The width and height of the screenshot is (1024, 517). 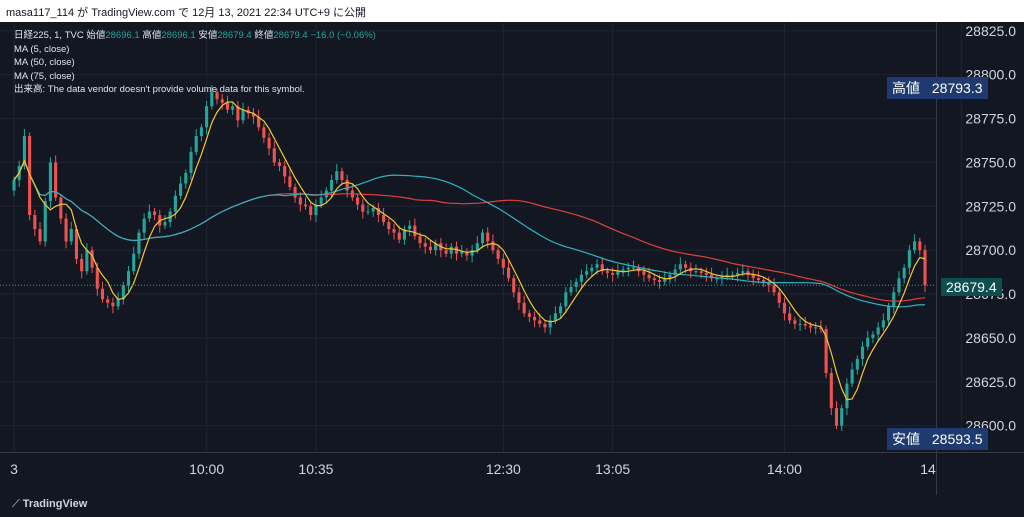 I want to click on x-tick-label: 13:05, so click(x=612, y=469).